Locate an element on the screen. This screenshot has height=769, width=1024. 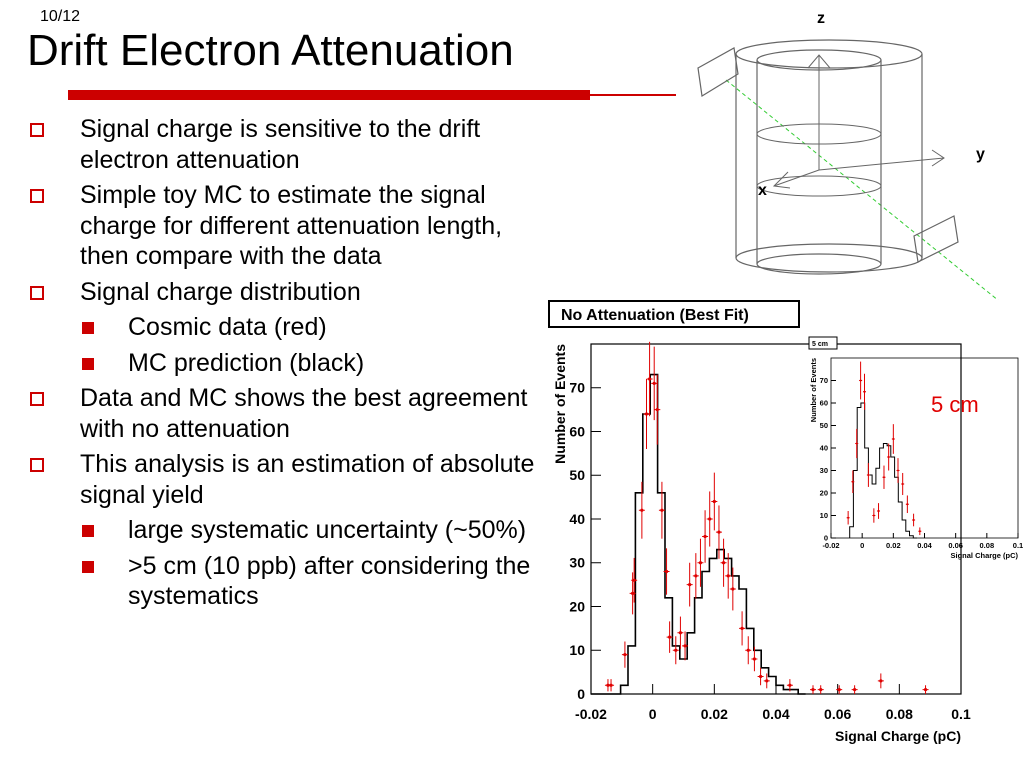
x-tick-label: -0.02 is located at coordinates (591, 714).